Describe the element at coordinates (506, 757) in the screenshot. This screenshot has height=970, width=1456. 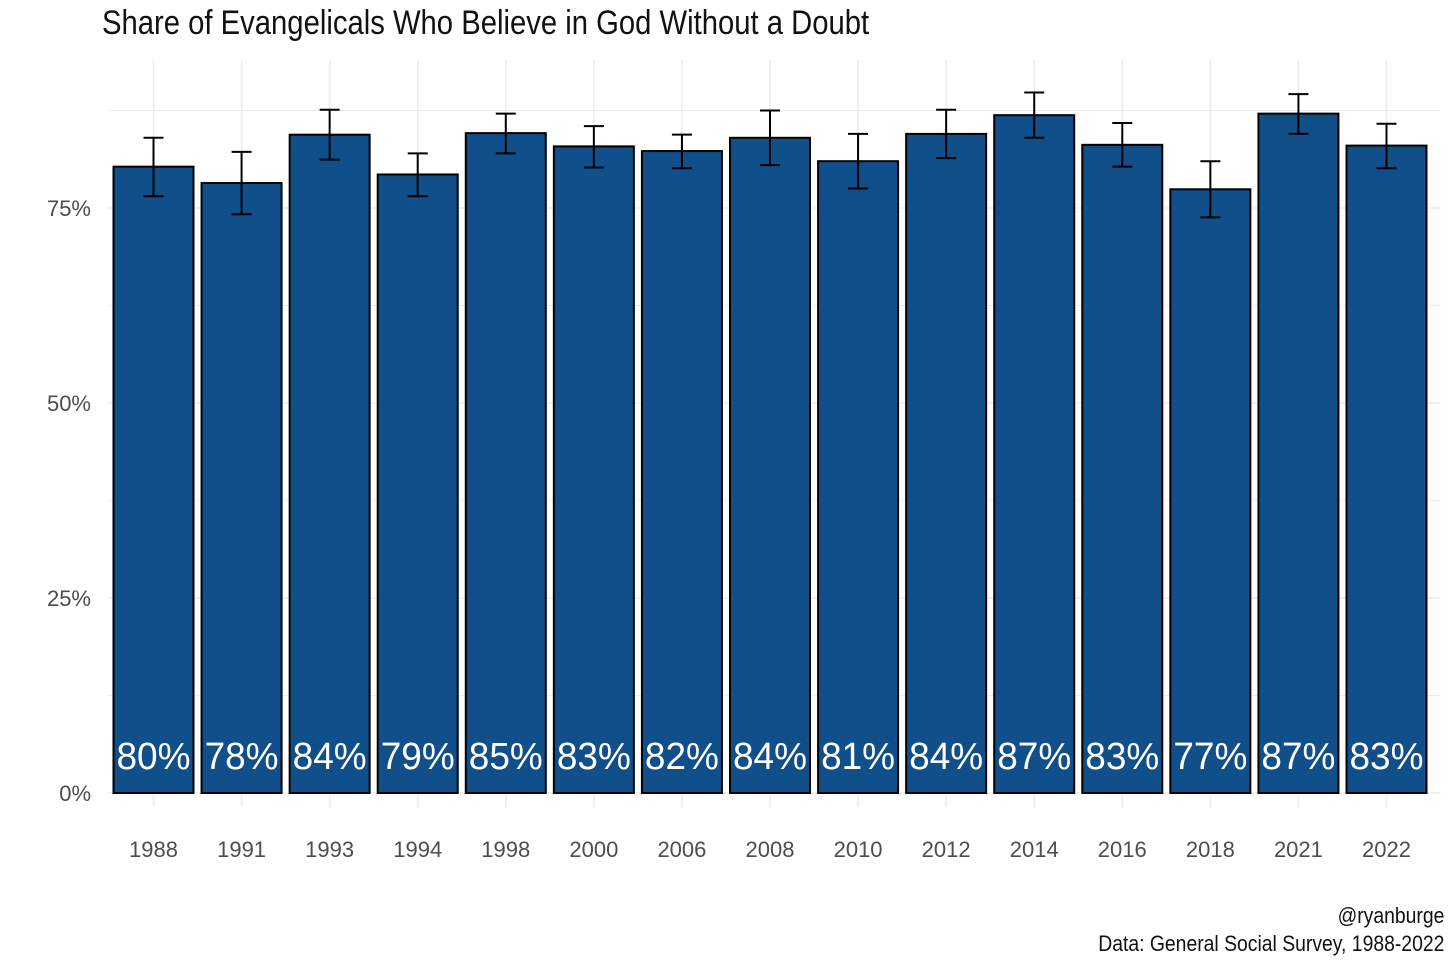
I see `value-label: 85%` at that location.